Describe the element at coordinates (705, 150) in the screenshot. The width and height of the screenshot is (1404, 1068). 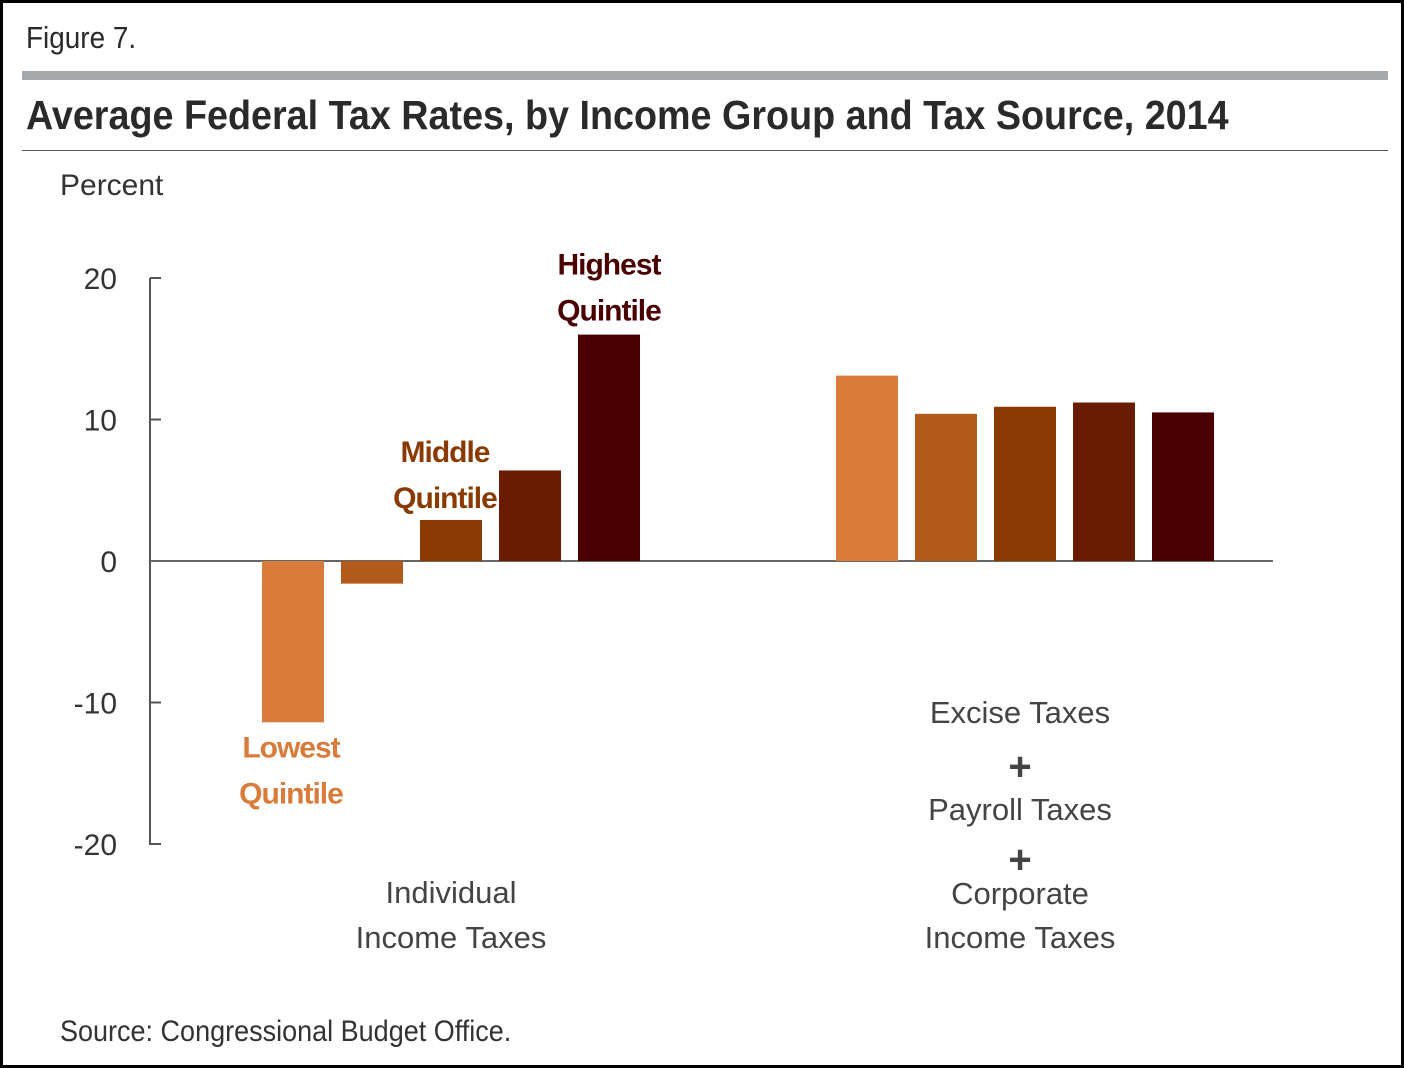
I see `title-rule` at that location.